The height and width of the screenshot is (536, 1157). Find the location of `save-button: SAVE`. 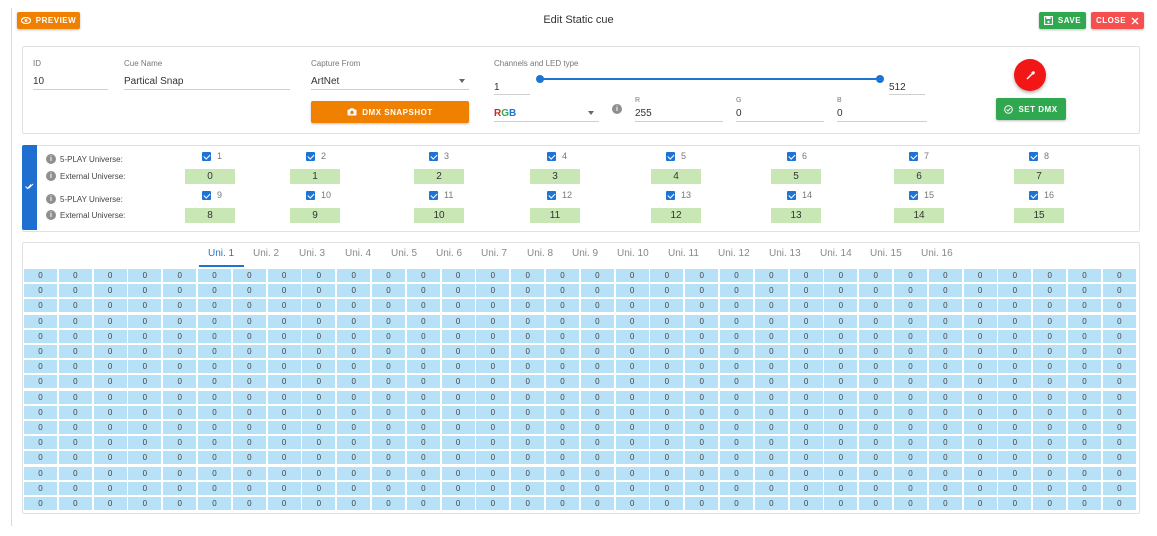

save-button: SAVE is located at coordinates (1062, 20).